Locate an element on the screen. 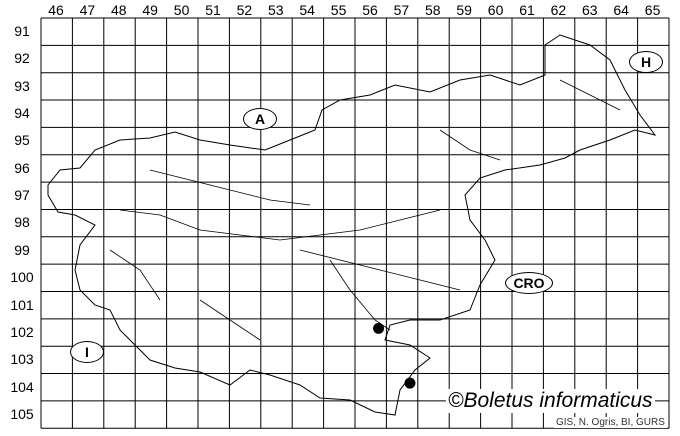 This screenshot has width=680, height=436. country-label-croatia: CRO is located at coordinates (529, 283).